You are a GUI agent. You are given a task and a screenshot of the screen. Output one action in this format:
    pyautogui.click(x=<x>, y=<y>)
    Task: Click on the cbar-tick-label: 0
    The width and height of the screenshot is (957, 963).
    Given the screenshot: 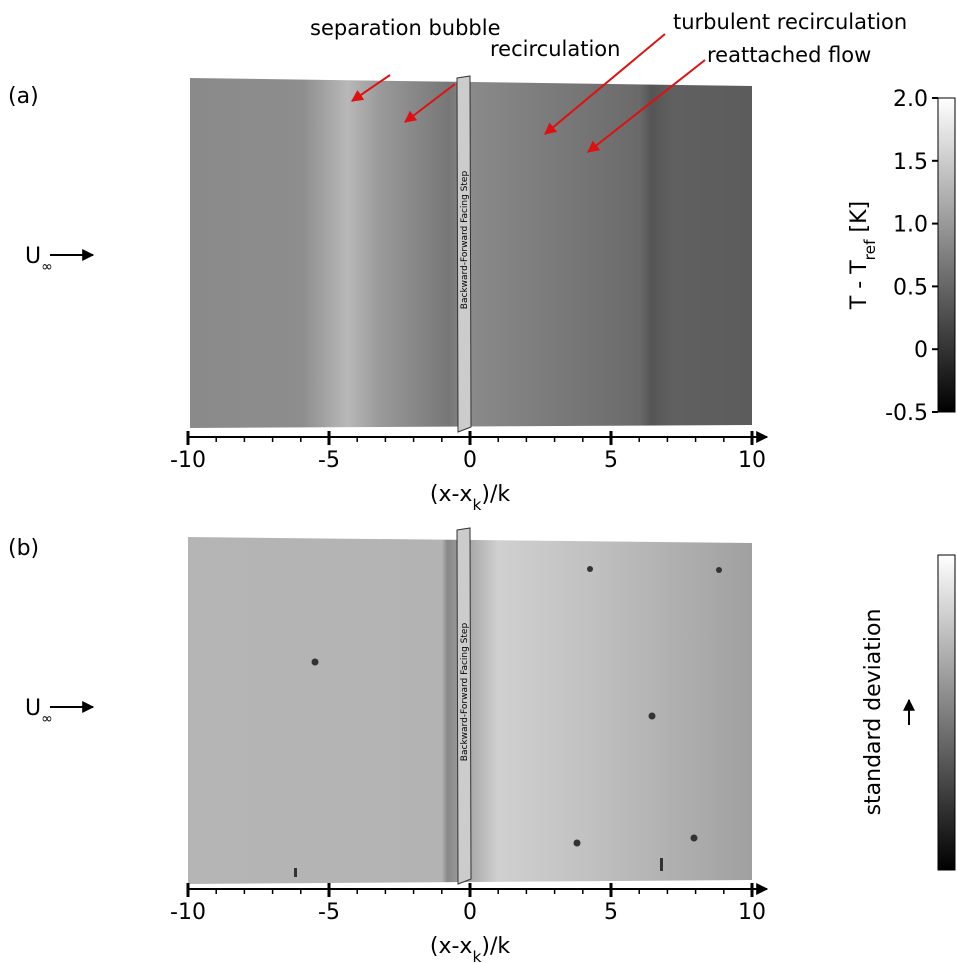 What is the action you would take?
    pyautogui.click(x=921, y=350)
    